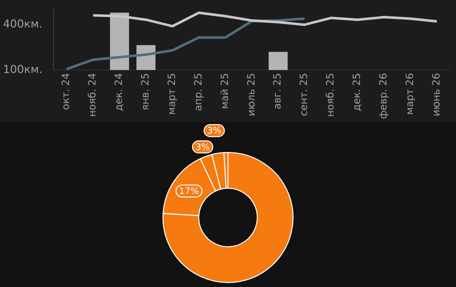  What do you see at coordinates (384, 96) in the screenshot?
I see `x-tick-label: февр. 26` at bounding box center [384, 96].